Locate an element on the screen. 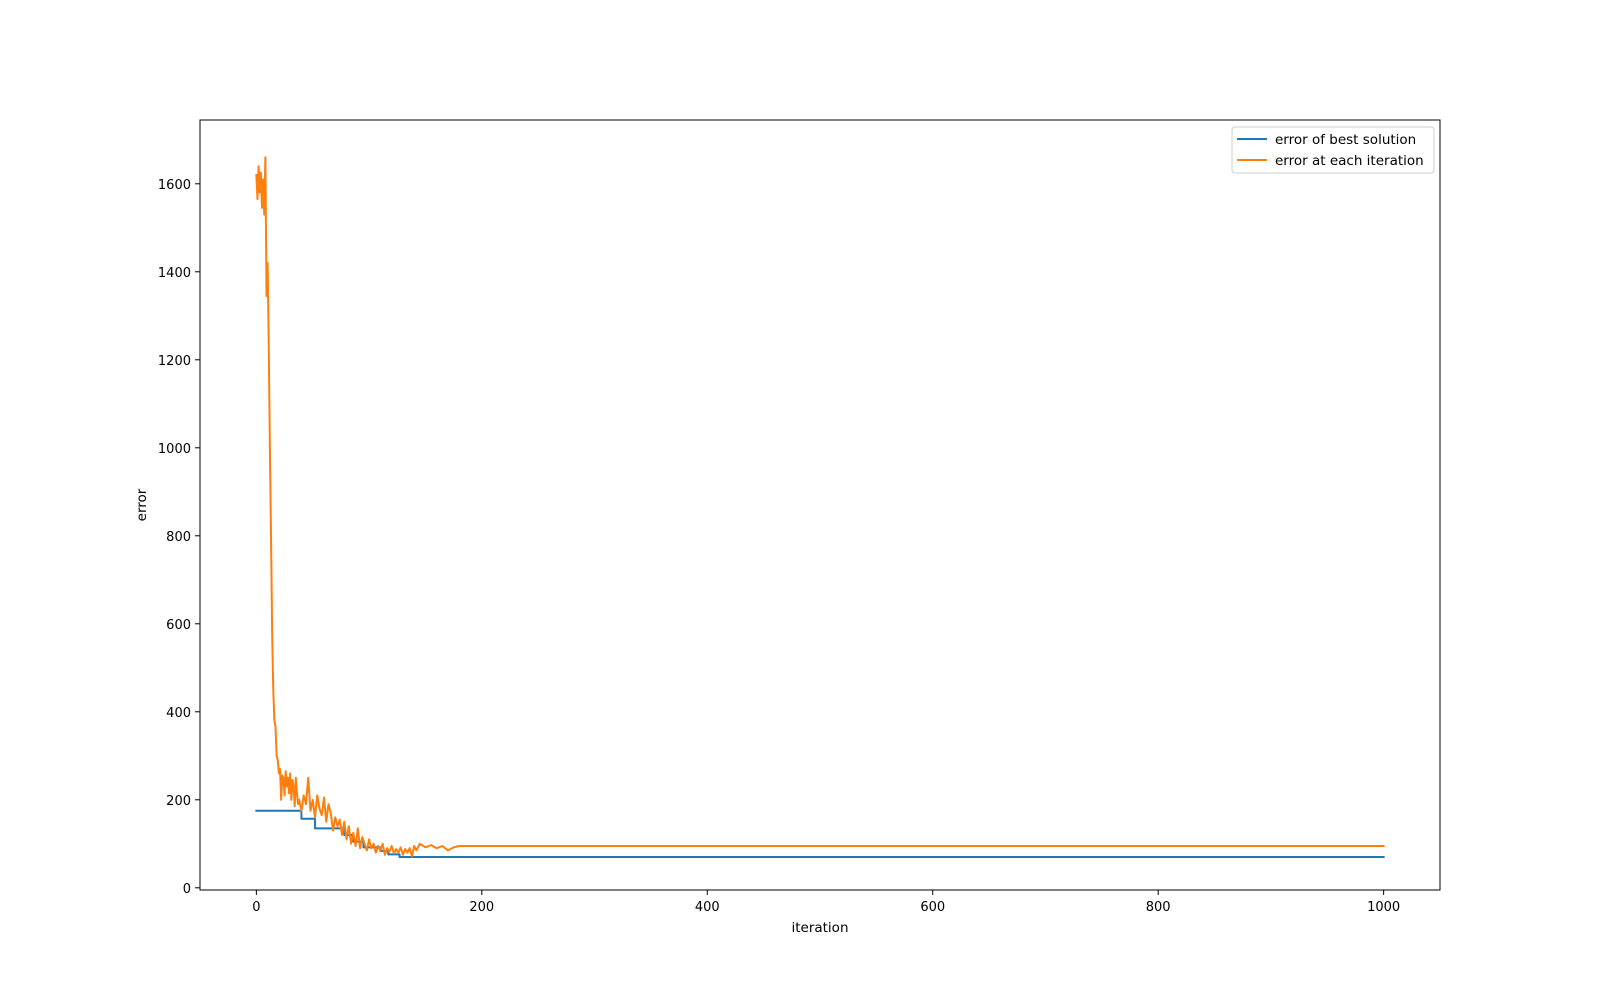  legend-label-best: error of best solution is located at coordinates (1345, 140).